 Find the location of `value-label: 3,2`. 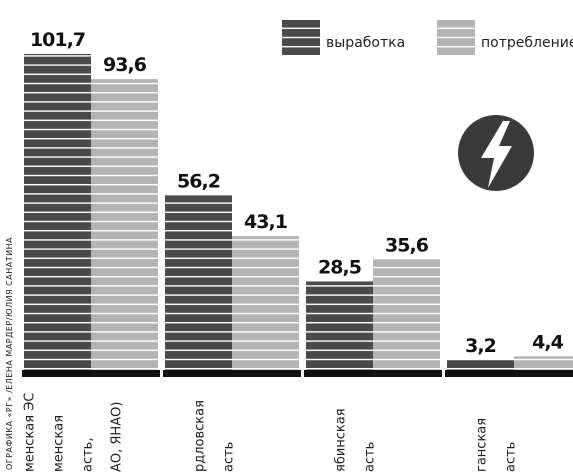

value-label: 3,2 is located at coordinates (480, 346).